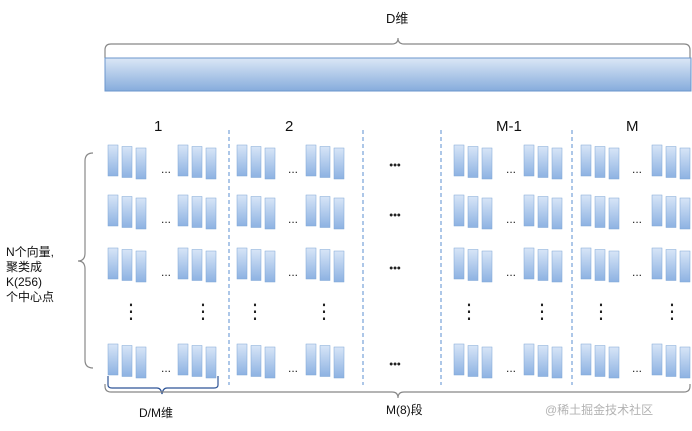 The width and height of the screenshot is (692, 431). What do you see at coordinates (632, 126) in the screenshot?
I see `segment-label-m: M` at bounding box center [632, 126].